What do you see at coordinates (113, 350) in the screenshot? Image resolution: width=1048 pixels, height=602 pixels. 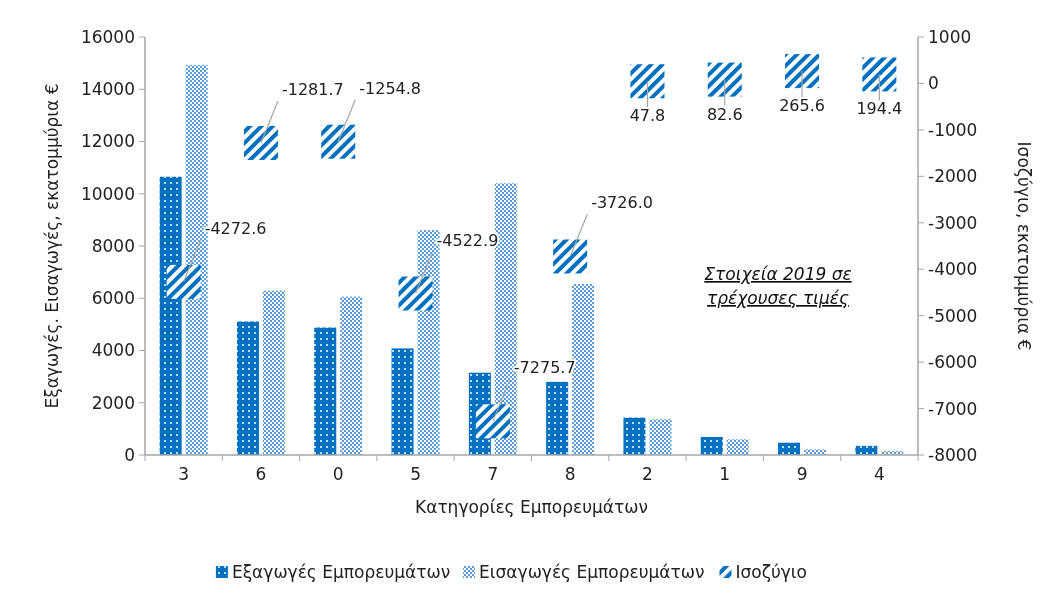 I see `y-tick-label: 4000` at bounding box center [113, 350].